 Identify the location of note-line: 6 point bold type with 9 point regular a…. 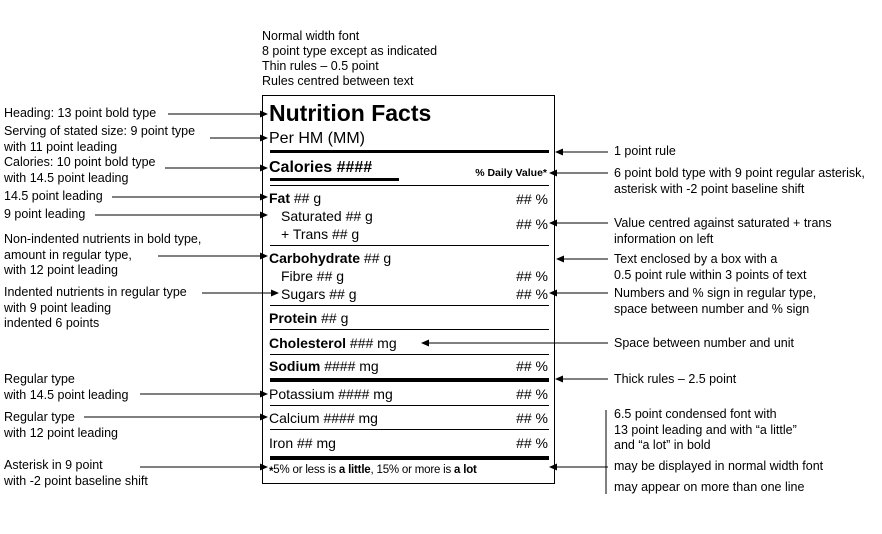
(739, 173).